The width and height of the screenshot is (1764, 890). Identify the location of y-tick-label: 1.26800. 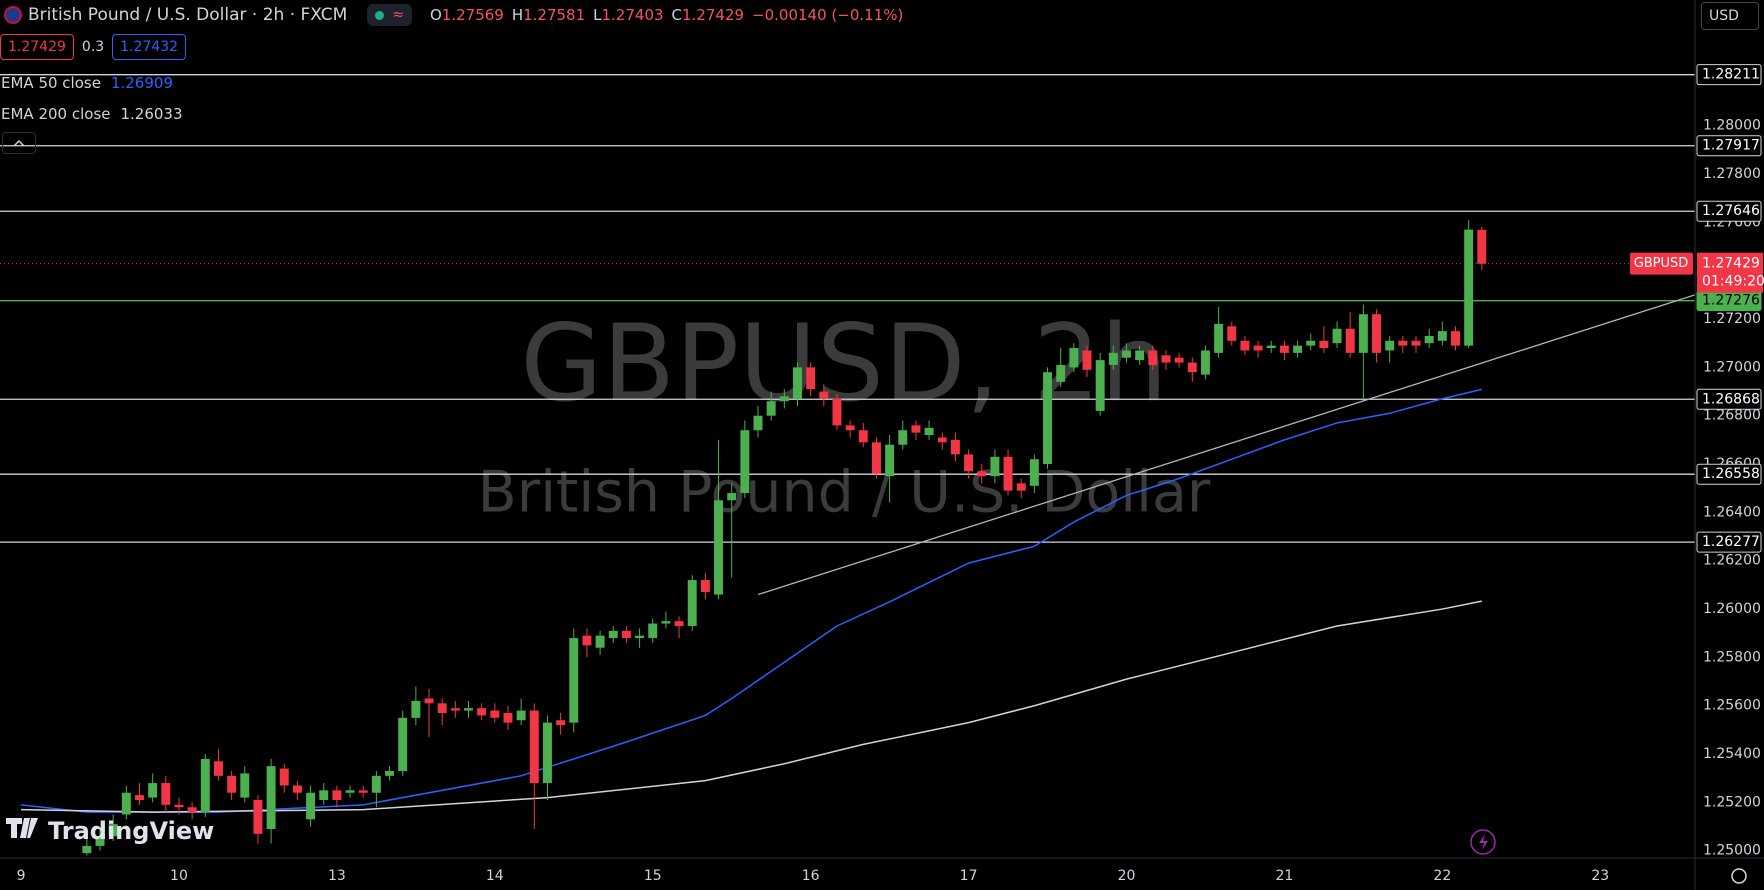
(1732, 416).